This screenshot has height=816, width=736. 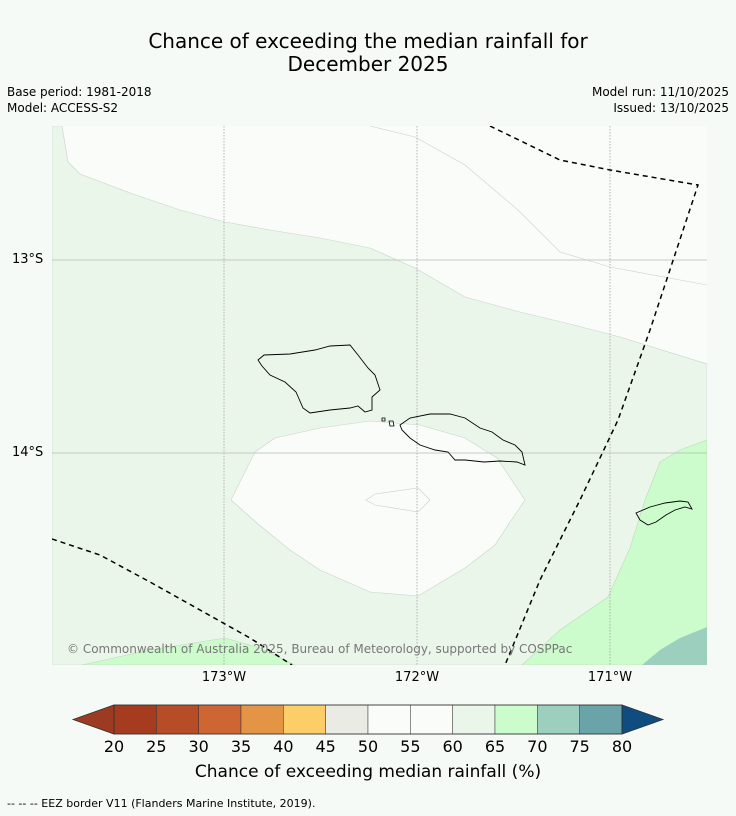 What do you see at coordinates (417, 677) in the screenshot?
I see `lon-label-172w: 172°W` at bounding box center [417, 677].